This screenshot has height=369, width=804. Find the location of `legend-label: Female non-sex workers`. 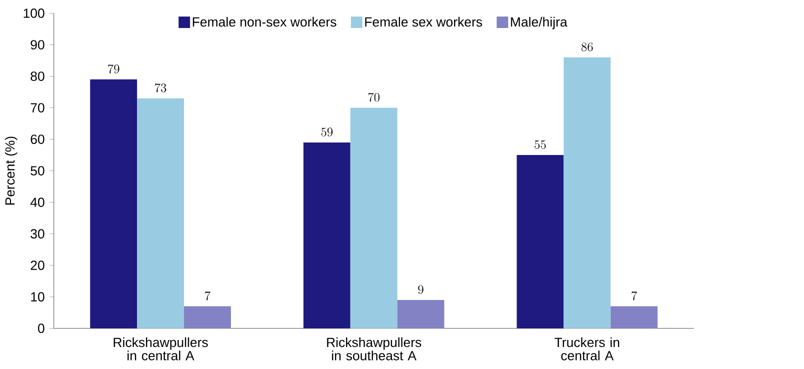

legend-label: Female non-sex workers is located at coordinates (264, 21).